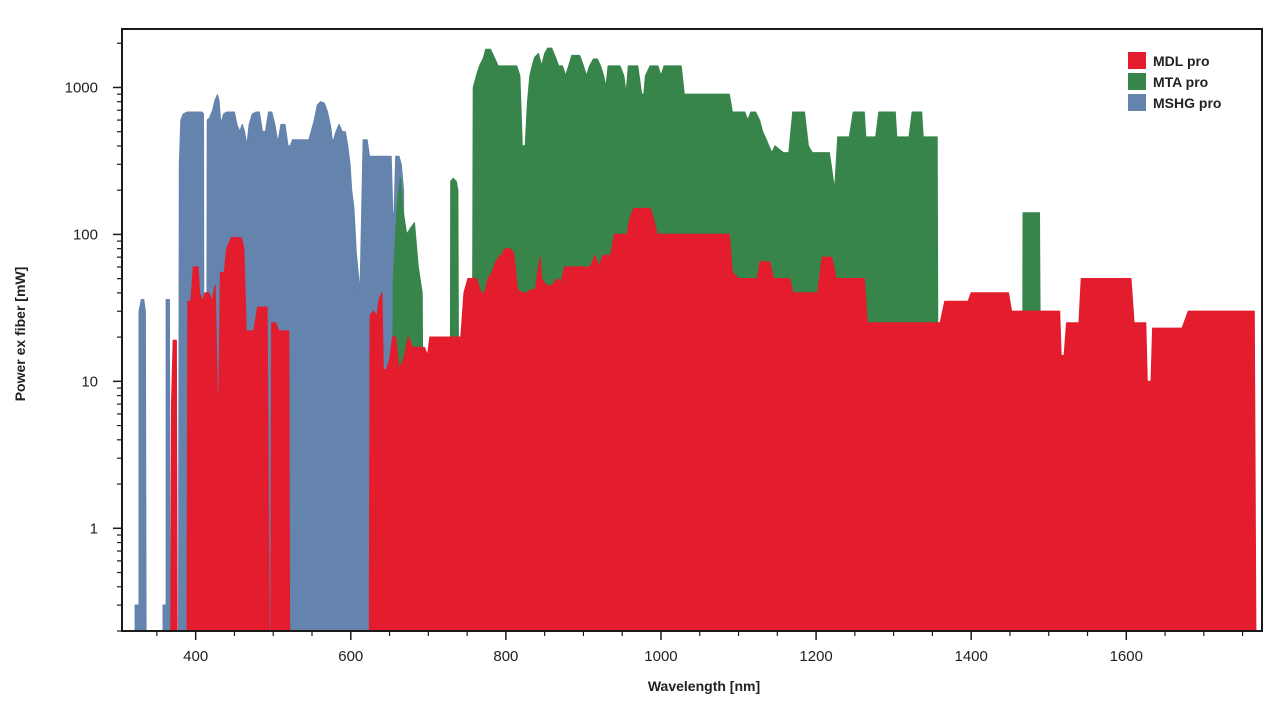 This screenshot has width=1280, height=719. I want to click on y-tick-label-10: 10, so click(89, 381).